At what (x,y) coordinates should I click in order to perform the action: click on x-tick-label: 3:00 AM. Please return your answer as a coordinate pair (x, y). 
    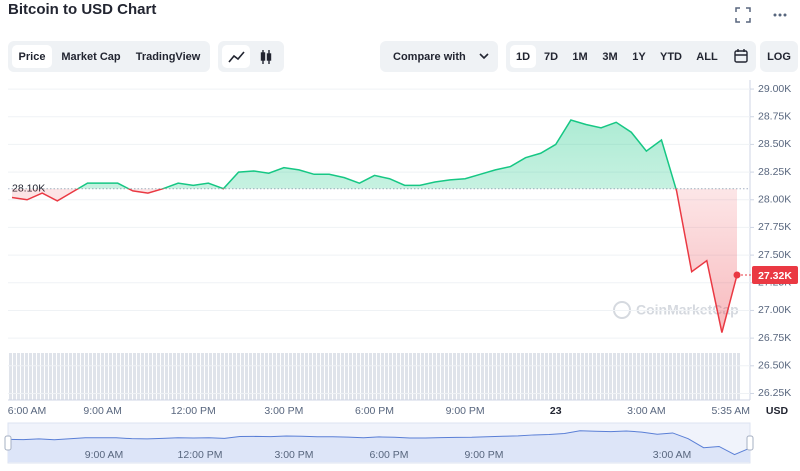
    Looking at the image, I should click on (646, 411).